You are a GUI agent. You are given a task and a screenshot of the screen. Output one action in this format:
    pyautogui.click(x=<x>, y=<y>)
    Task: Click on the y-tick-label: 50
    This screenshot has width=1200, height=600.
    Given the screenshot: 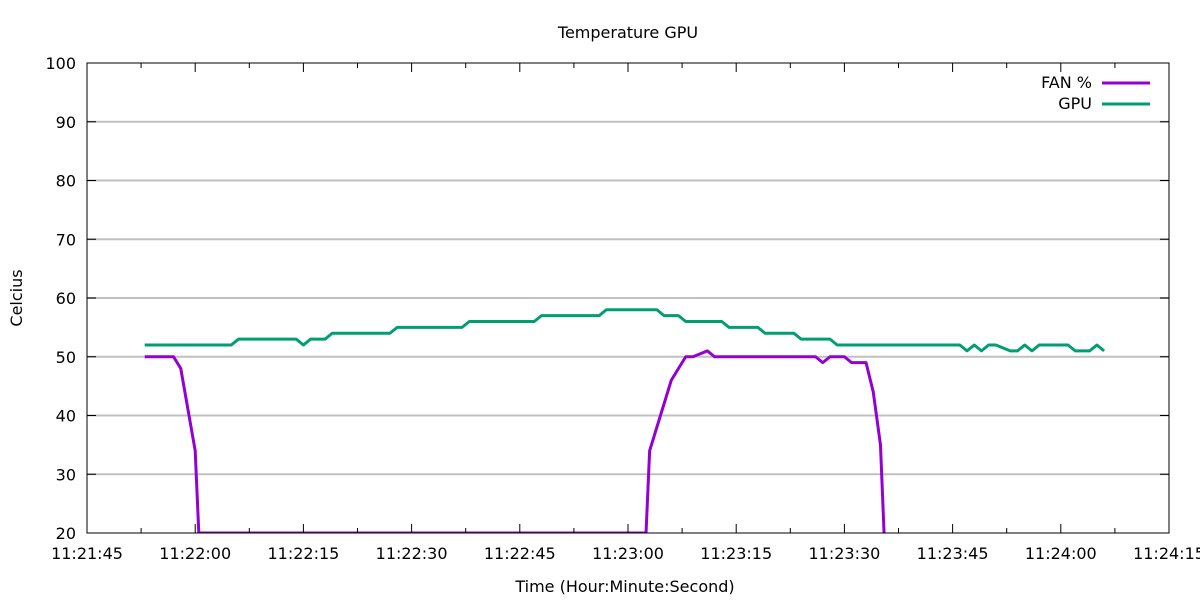 What is the action you would take?
    pyautogui.click(x=66, y=357)
    